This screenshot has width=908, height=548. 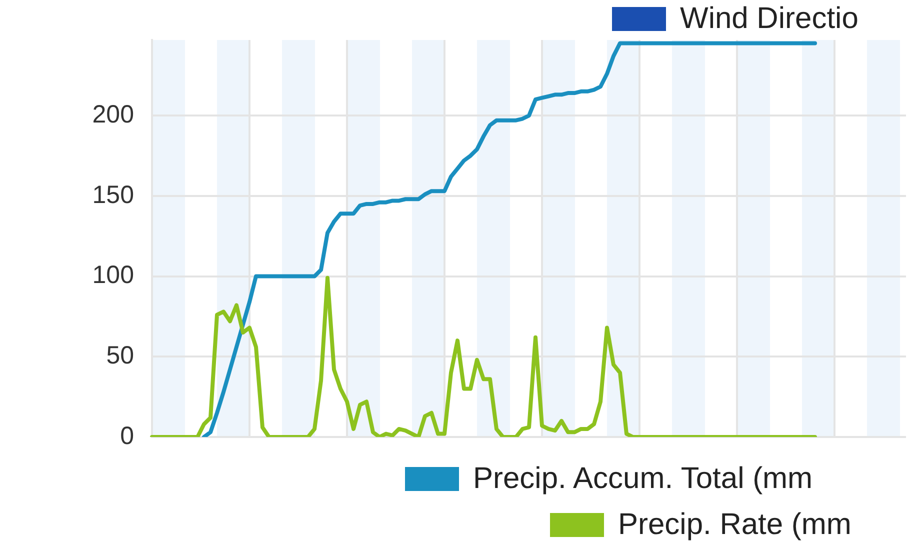 I want to click on legend-label: Precip. Accum. Total (mm, so click(x=643, y=479).